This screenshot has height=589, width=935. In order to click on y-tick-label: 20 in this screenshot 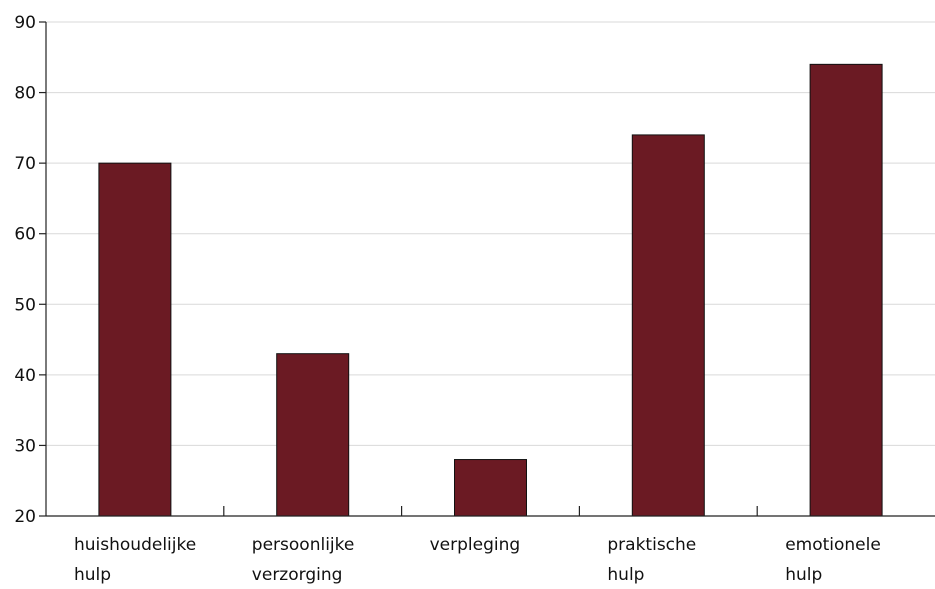, I will do `click(25, 517)`.